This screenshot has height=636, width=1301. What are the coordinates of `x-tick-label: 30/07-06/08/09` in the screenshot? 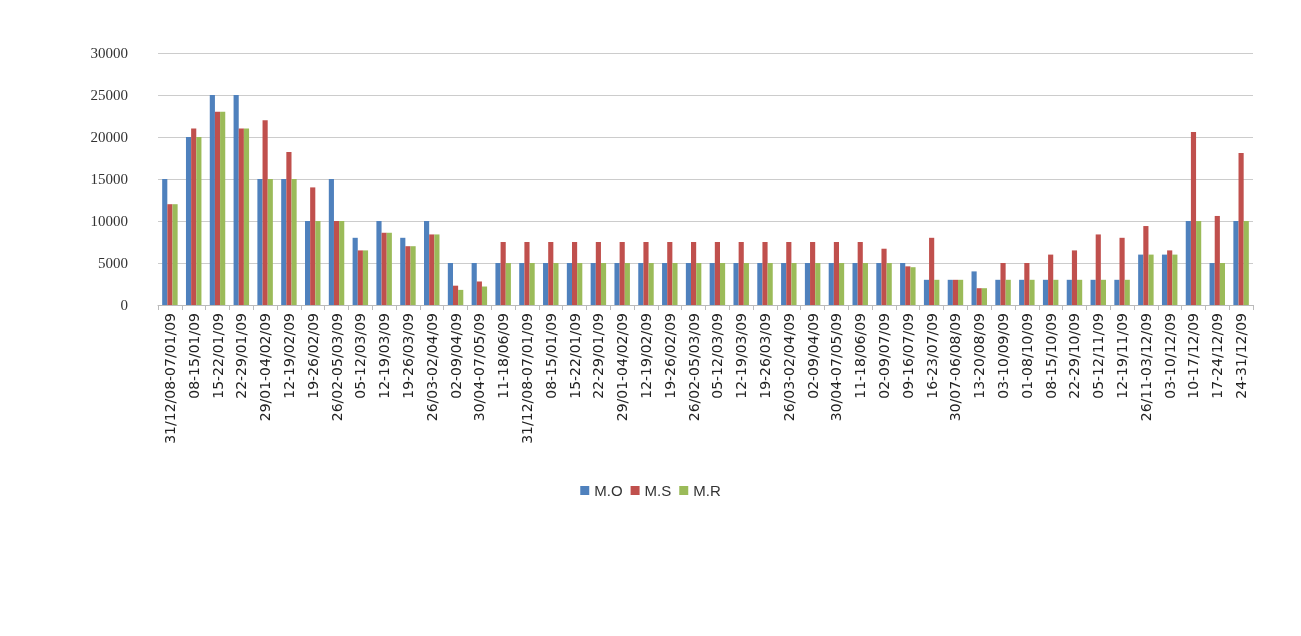 It's located at (955, 367).